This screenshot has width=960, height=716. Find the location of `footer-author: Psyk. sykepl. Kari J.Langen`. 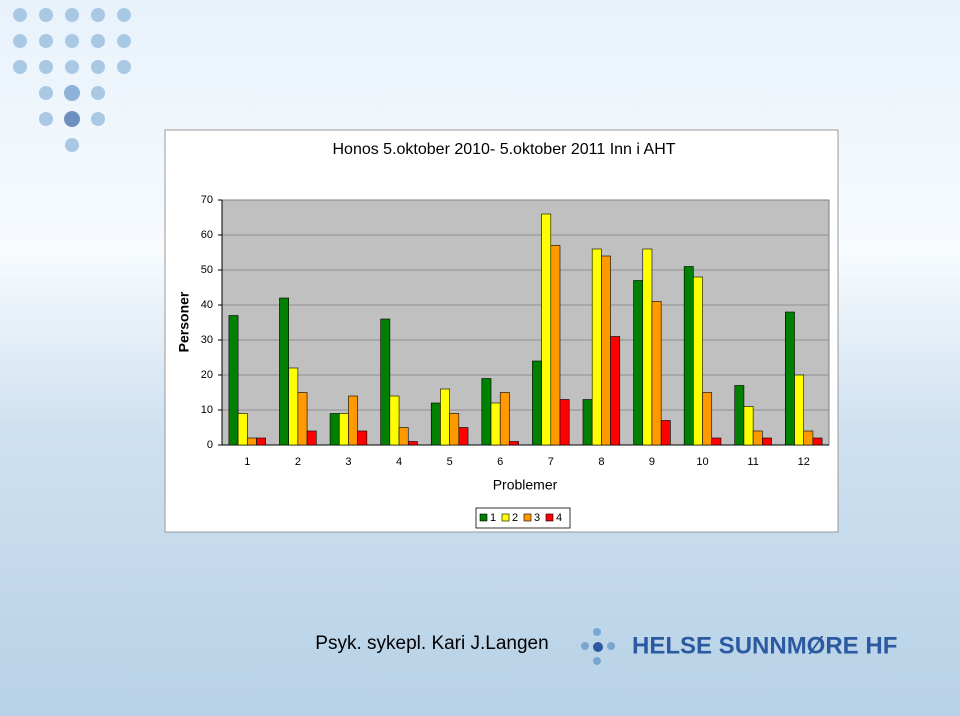

footer-author: Psyk. sykepl. Kari J.Langen is located at coordinates (431, 643).